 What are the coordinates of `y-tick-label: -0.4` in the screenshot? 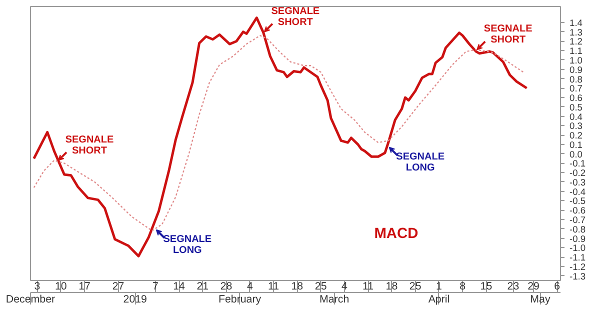 It's located at (578, 191).